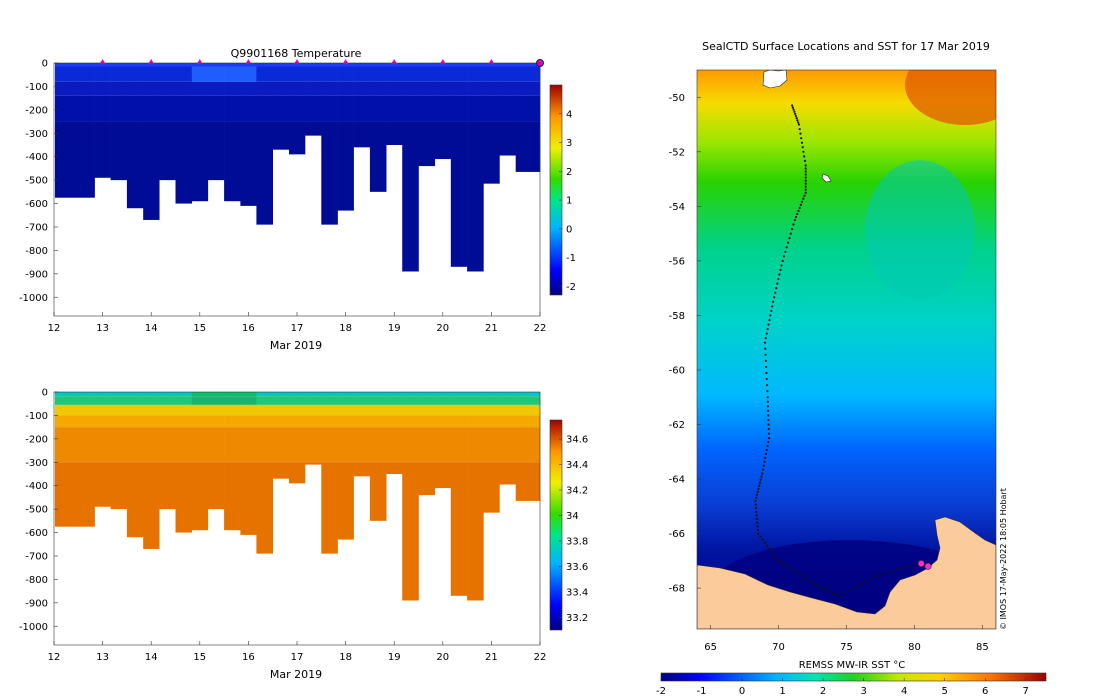 The image size is (1100, 700). I want to click on salinity-x-axis-label: Mar 2019, so click(296, 674).